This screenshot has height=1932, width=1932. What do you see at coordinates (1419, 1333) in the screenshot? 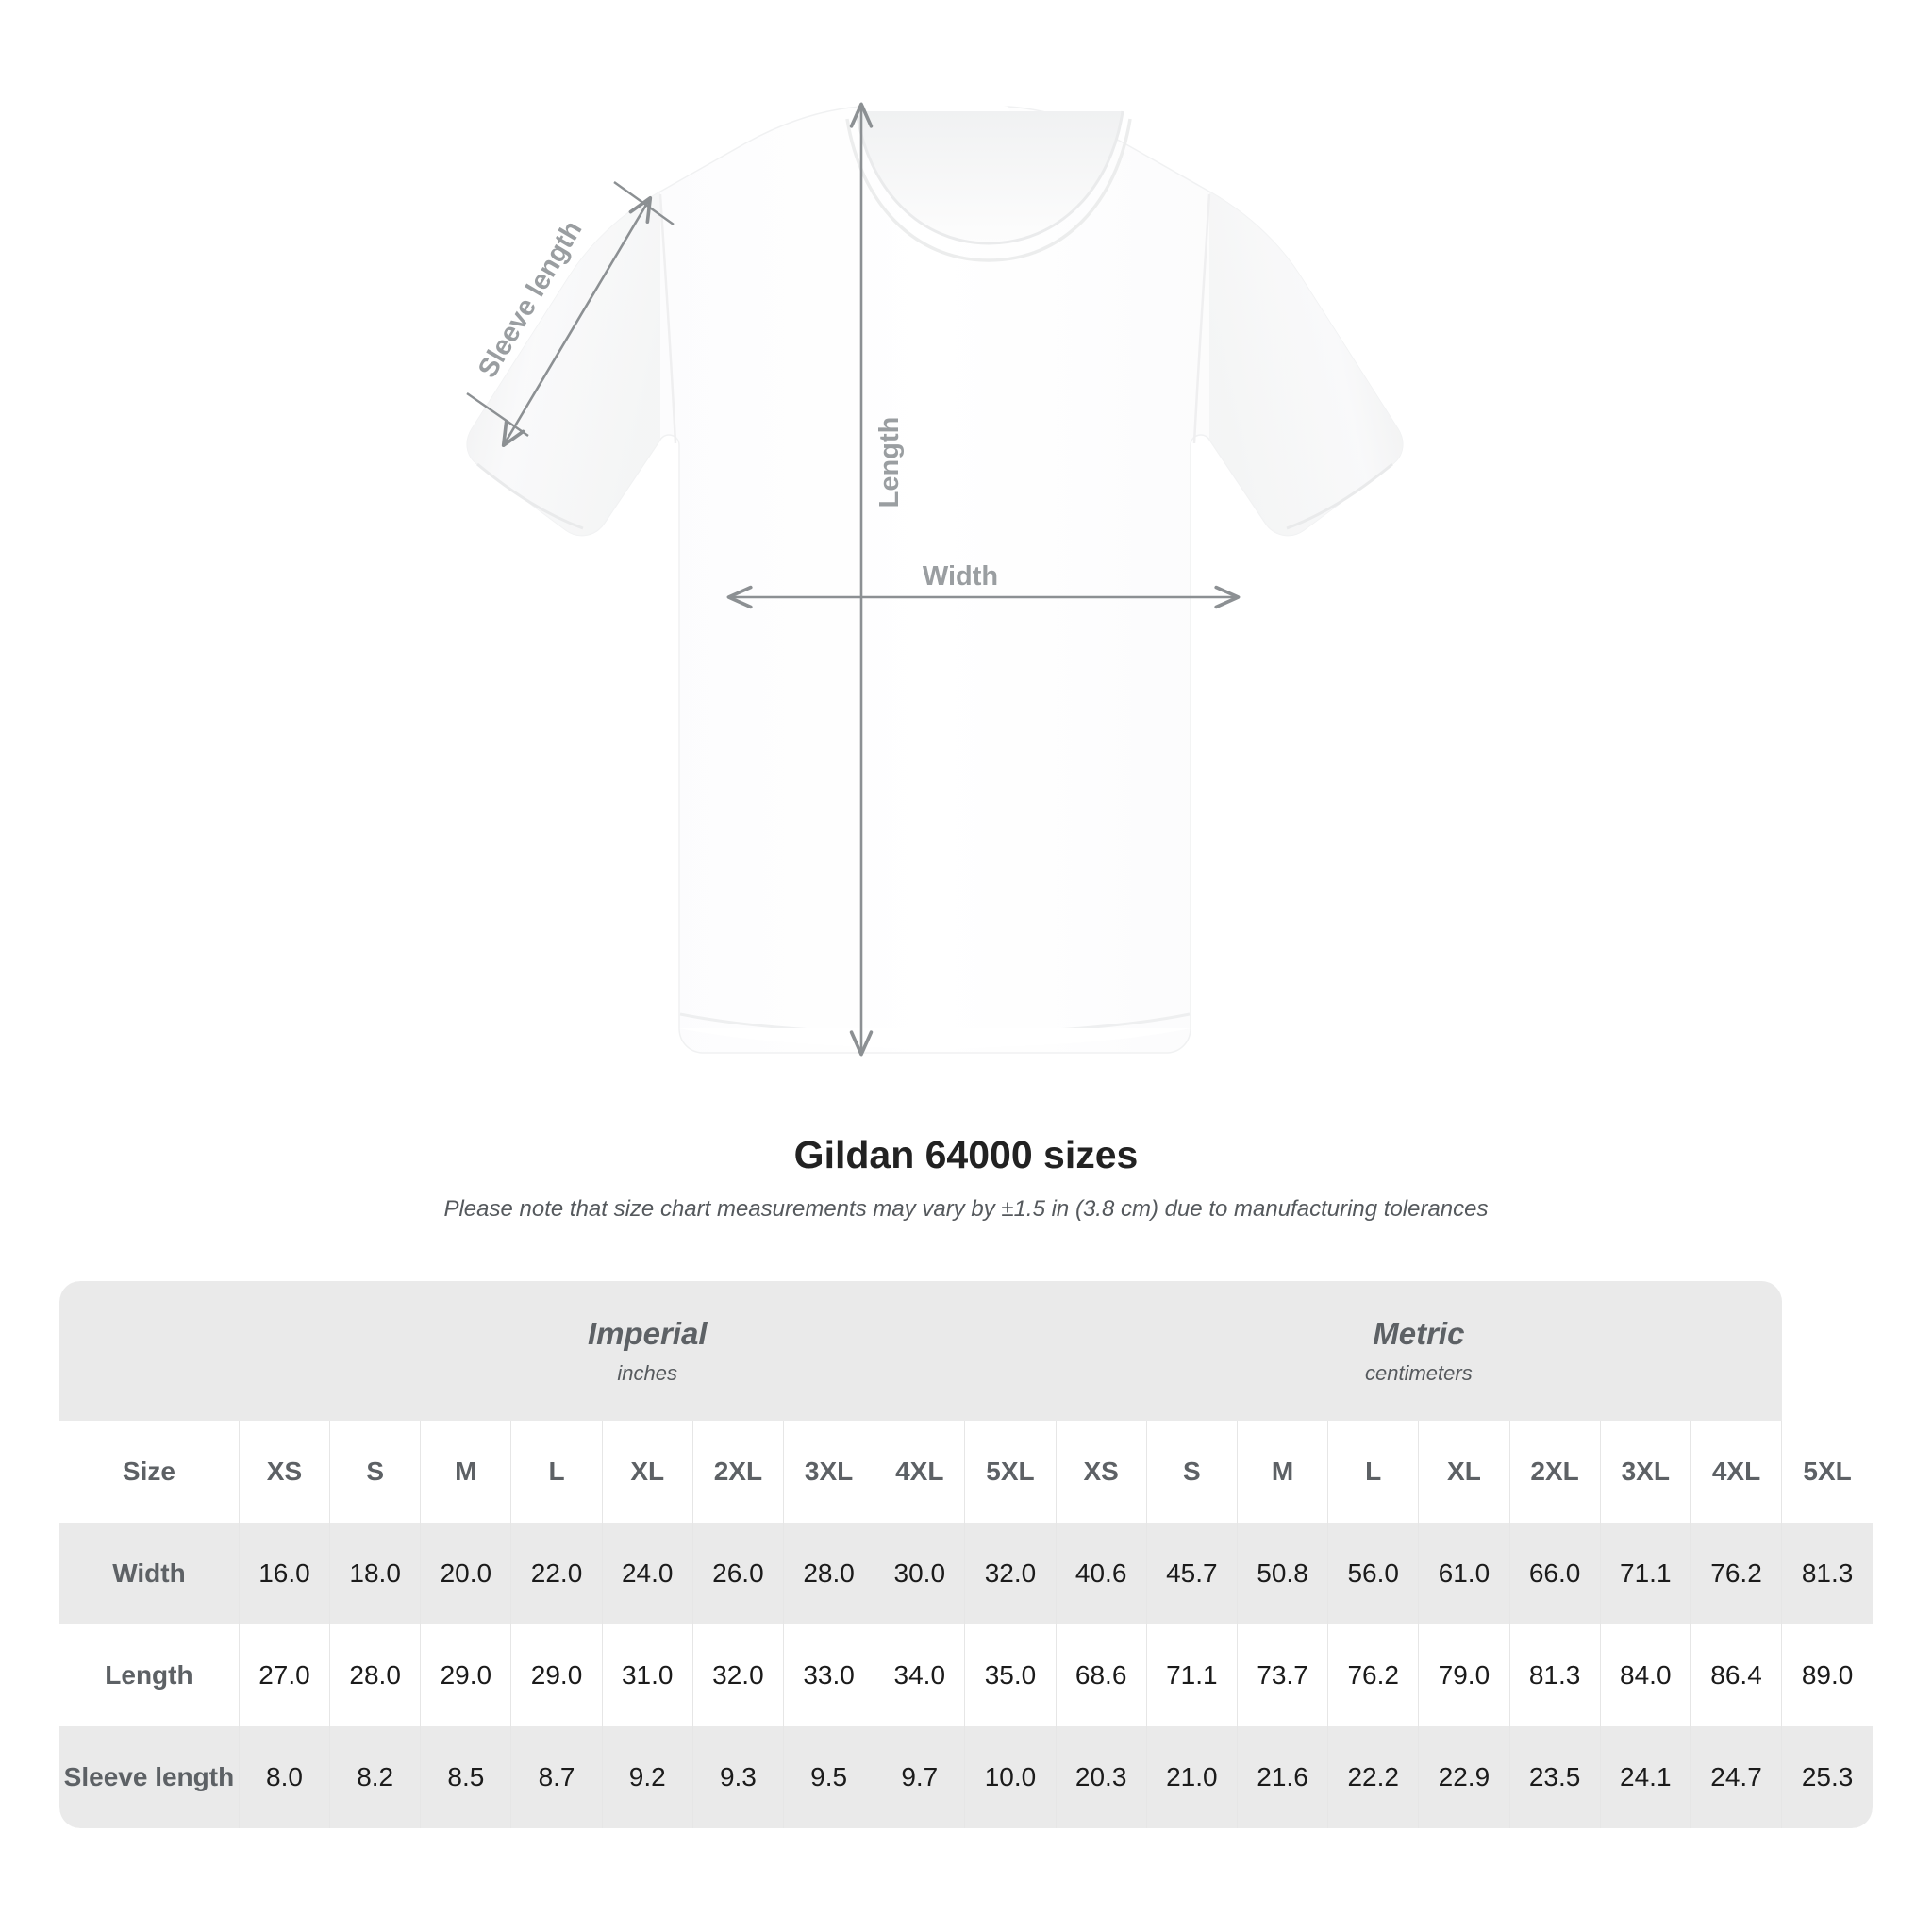
I see `unit-group-metric-name: Metric` at bounding box center [1419, 1333].